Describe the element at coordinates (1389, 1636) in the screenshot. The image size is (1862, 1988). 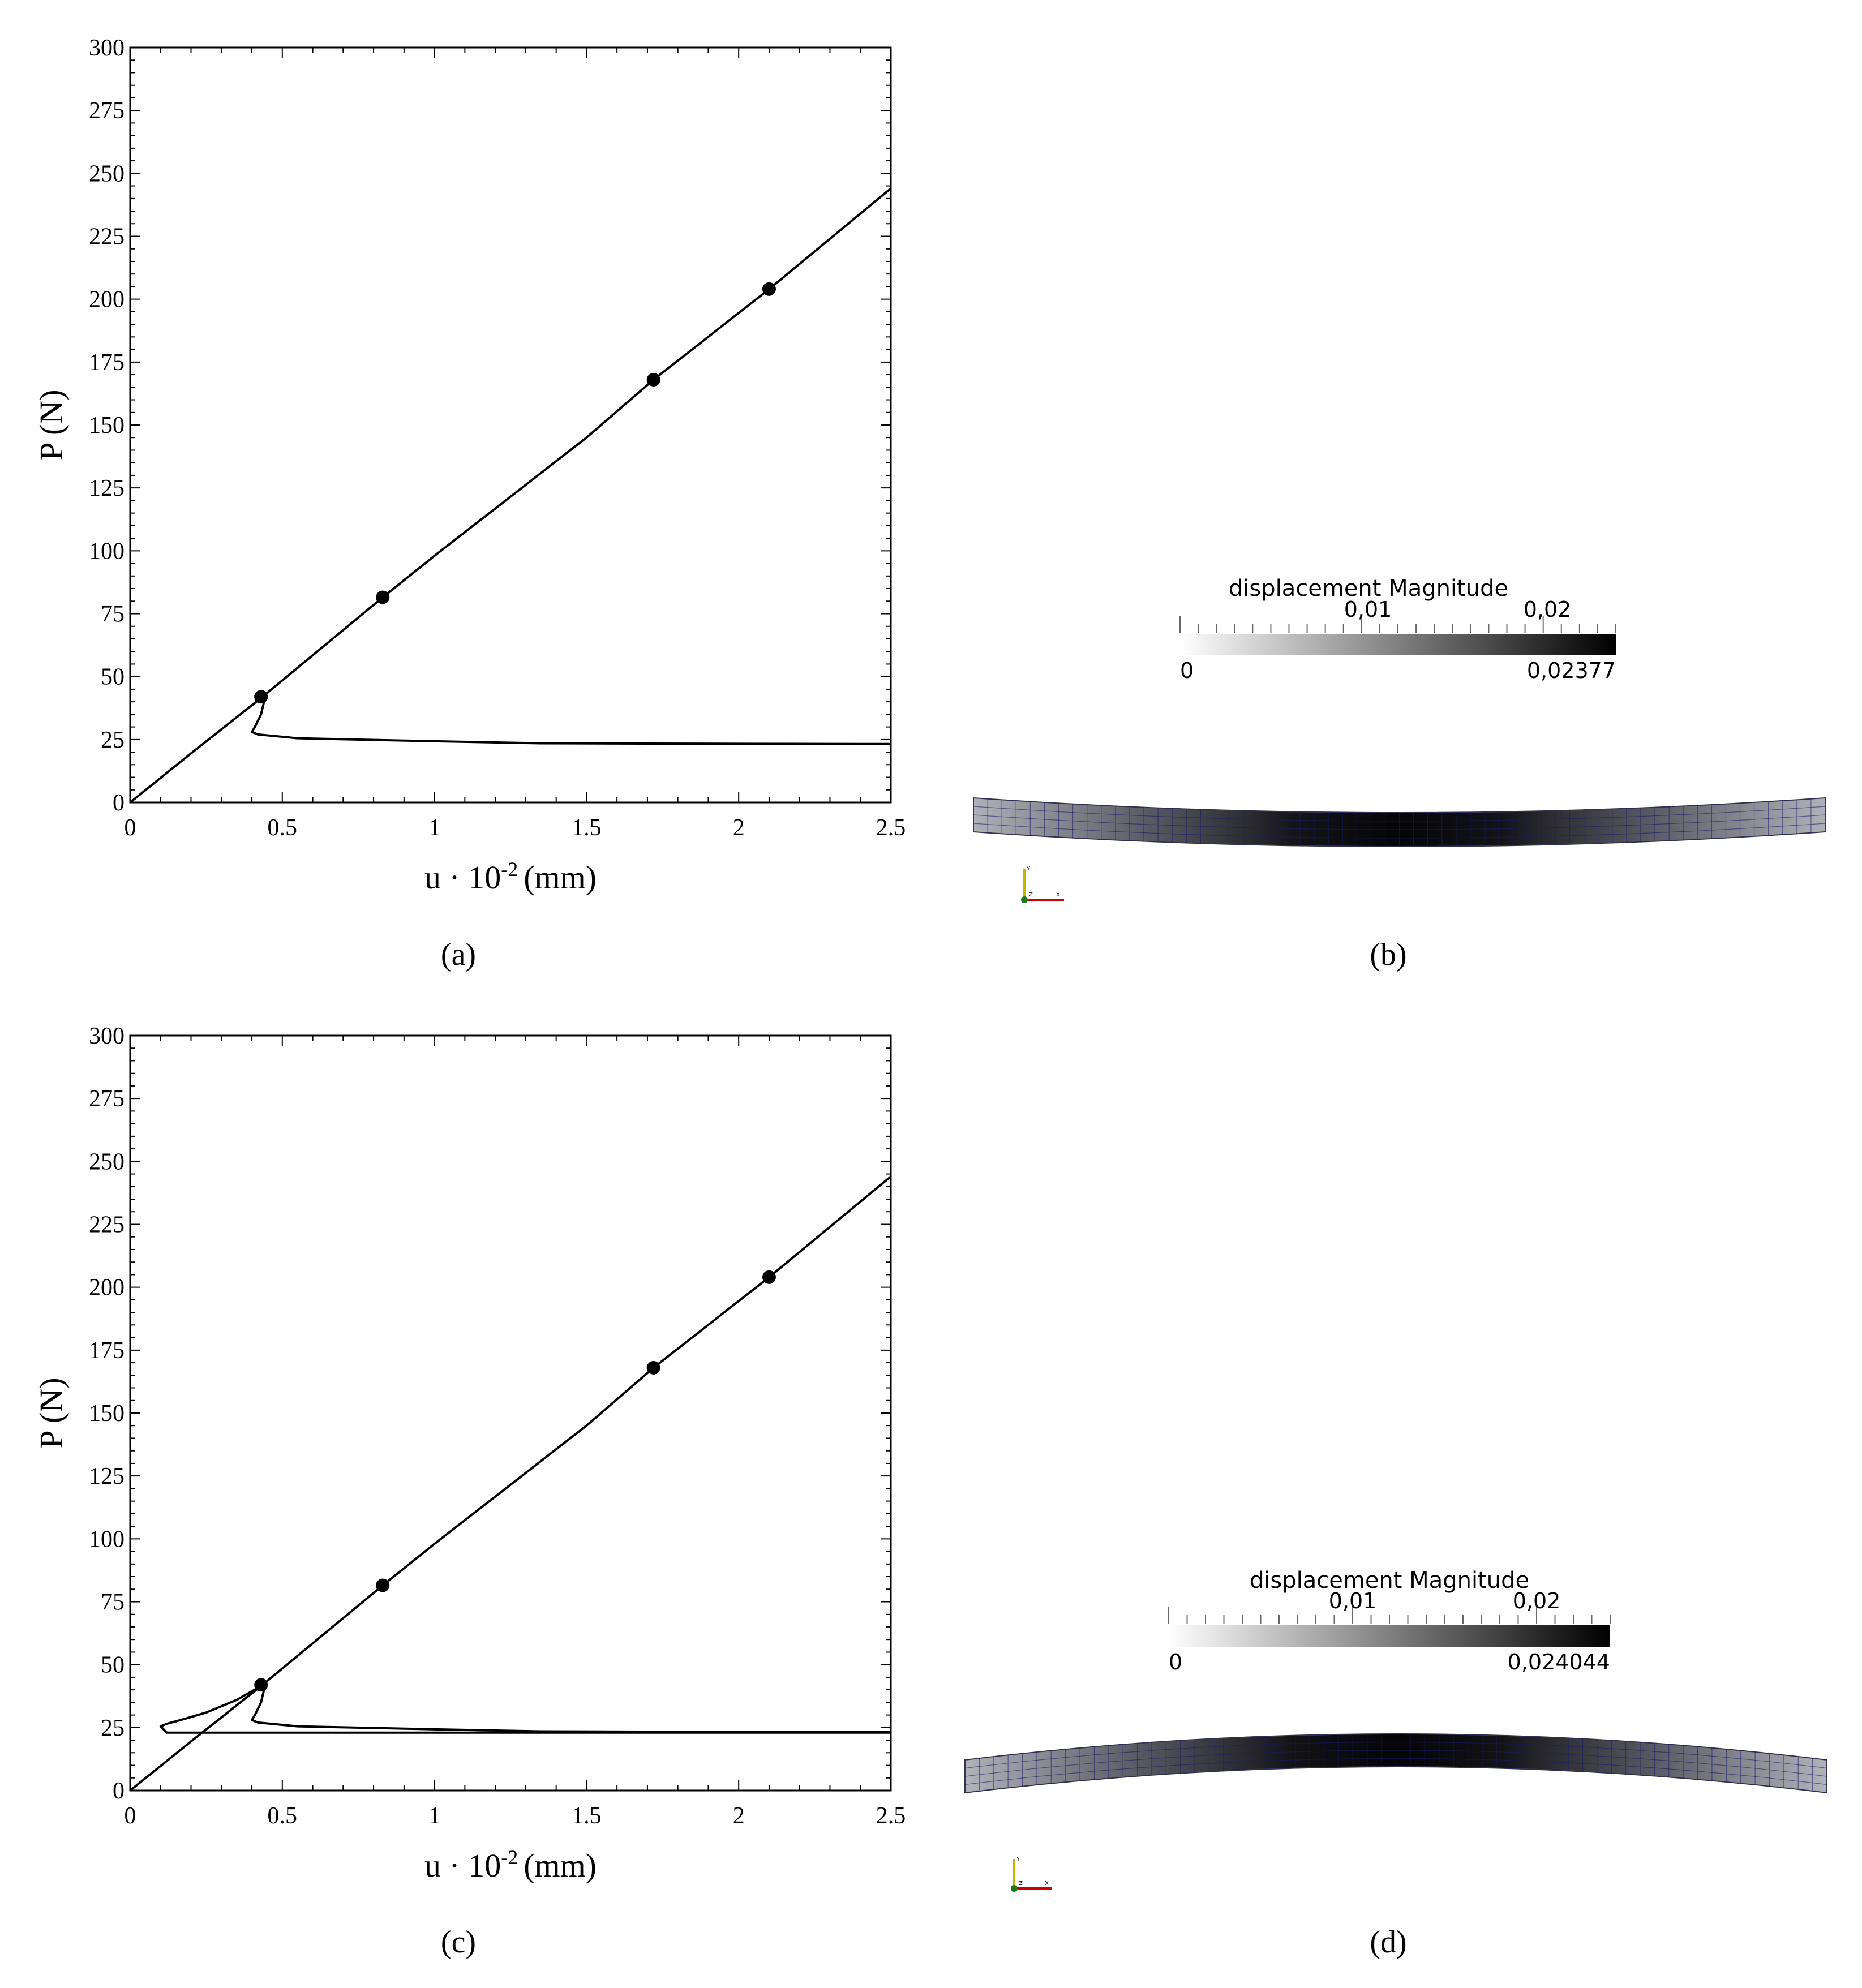
I see `colorbar` at that location.